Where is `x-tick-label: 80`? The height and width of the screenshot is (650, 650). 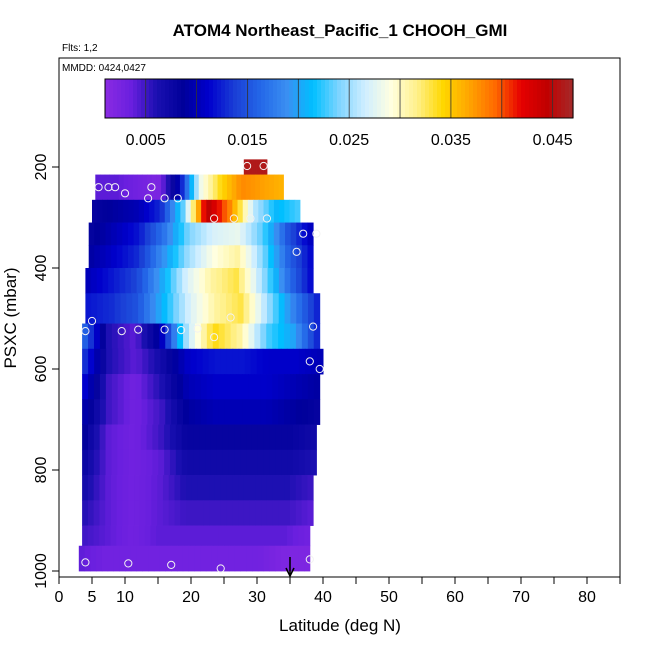 x-tick-label: 80 is located at coordinates (587, 597).